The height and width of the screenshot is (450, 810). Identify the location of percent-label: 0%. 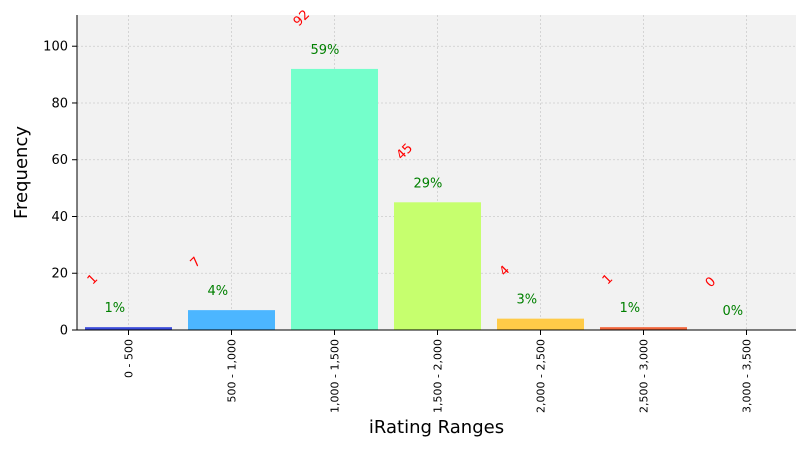
(733, 311).